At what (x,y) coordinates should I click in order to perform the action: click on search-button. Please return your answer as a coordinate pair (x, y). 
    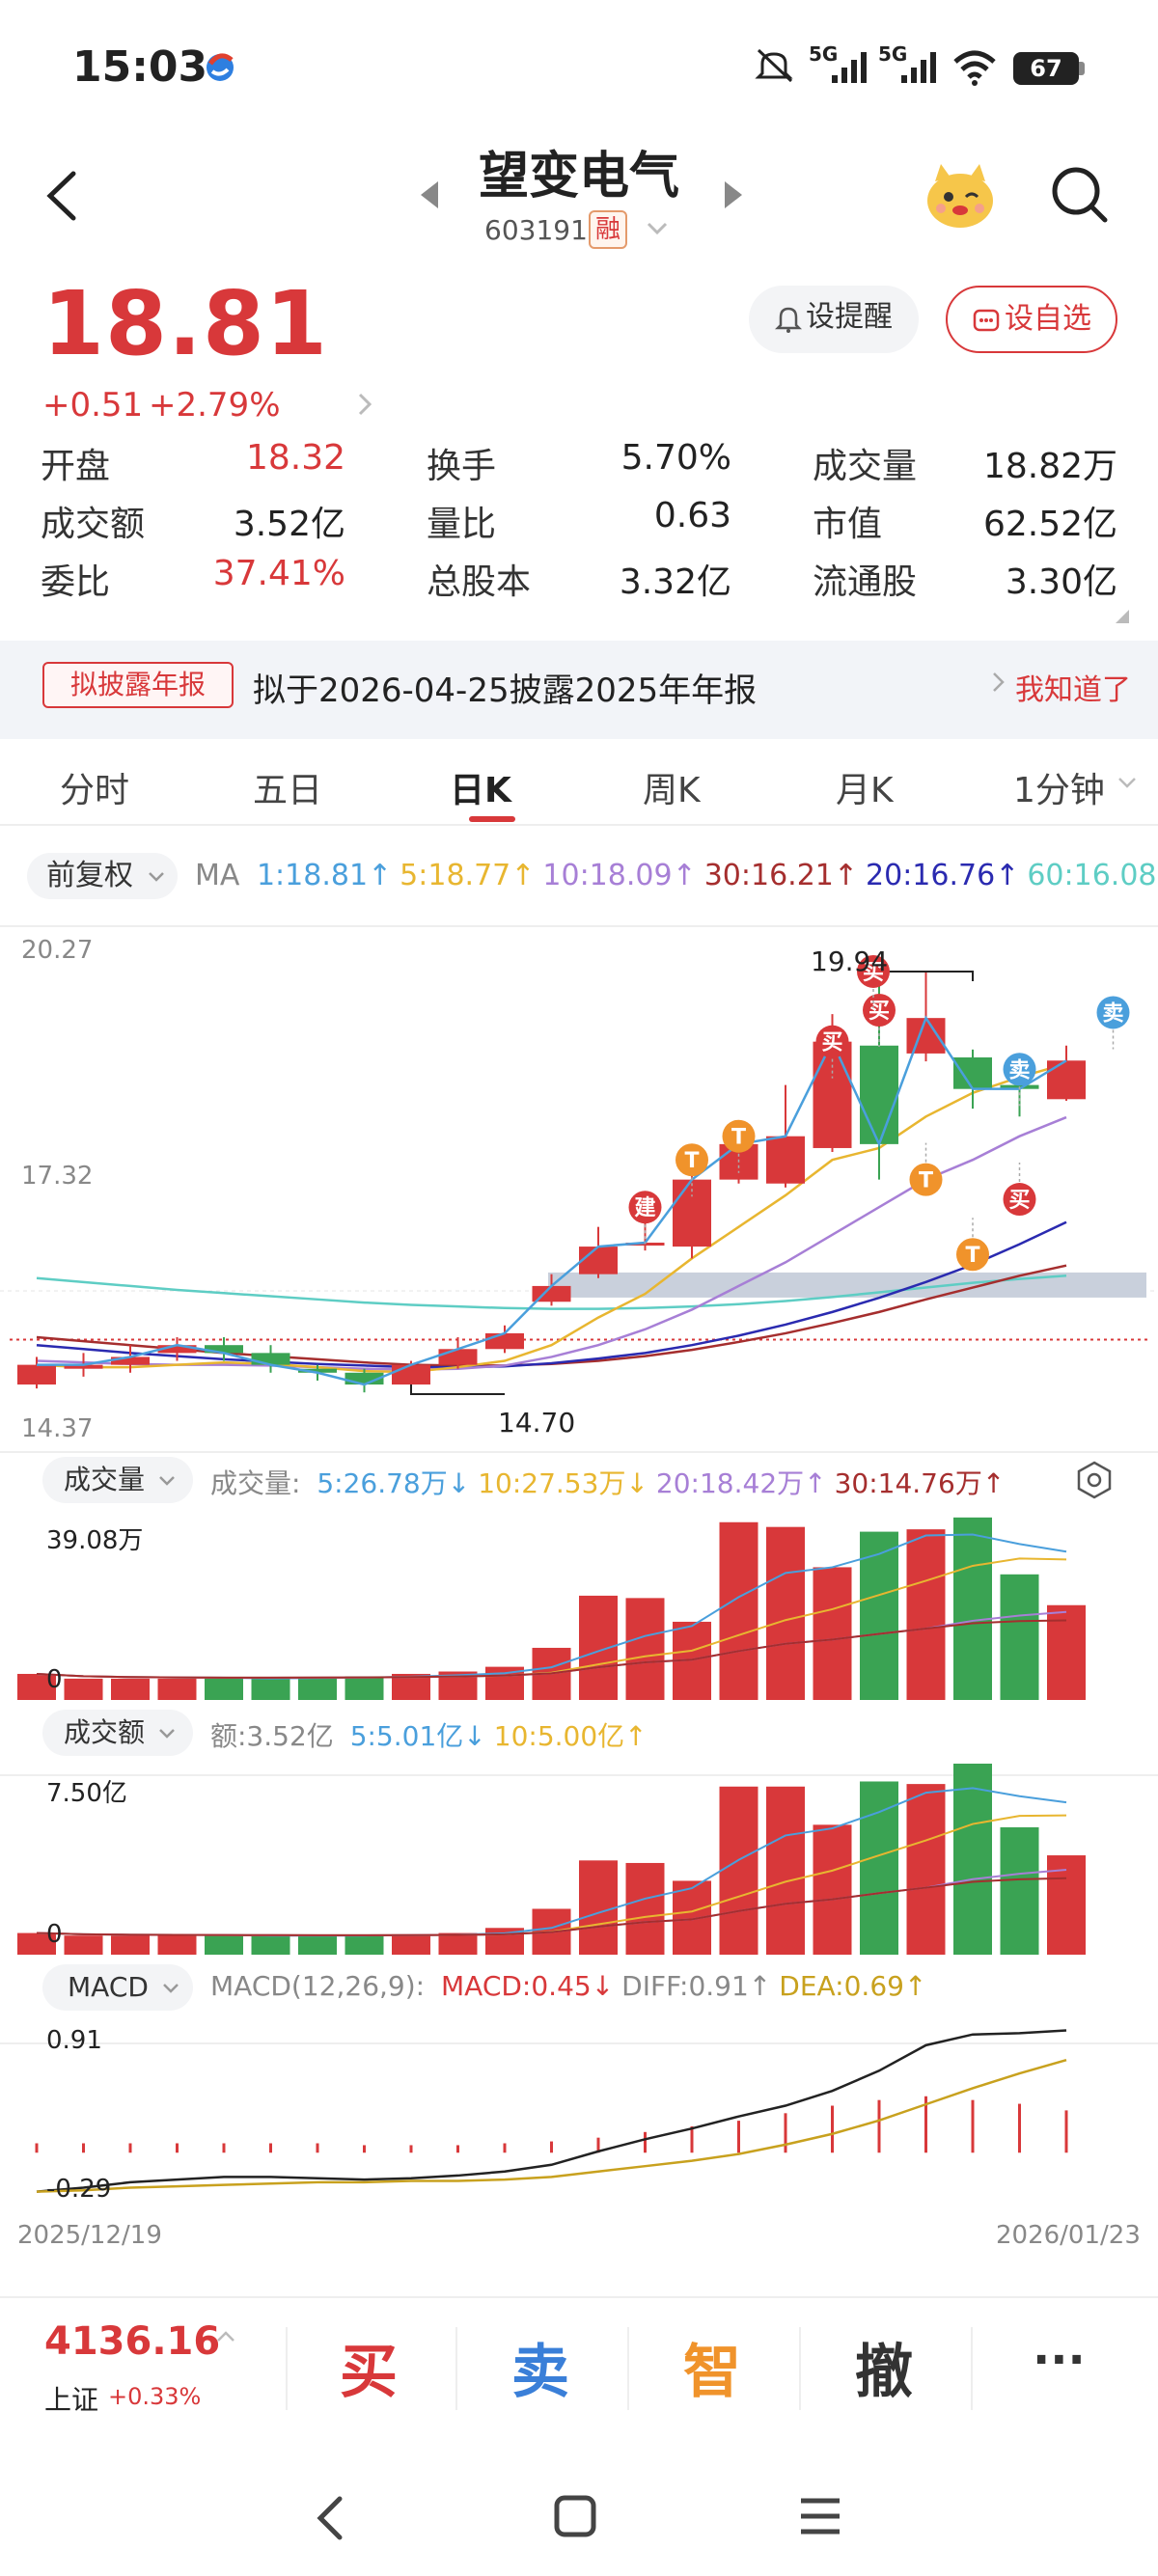
    Looking at the image, I should click on (1081, 196).